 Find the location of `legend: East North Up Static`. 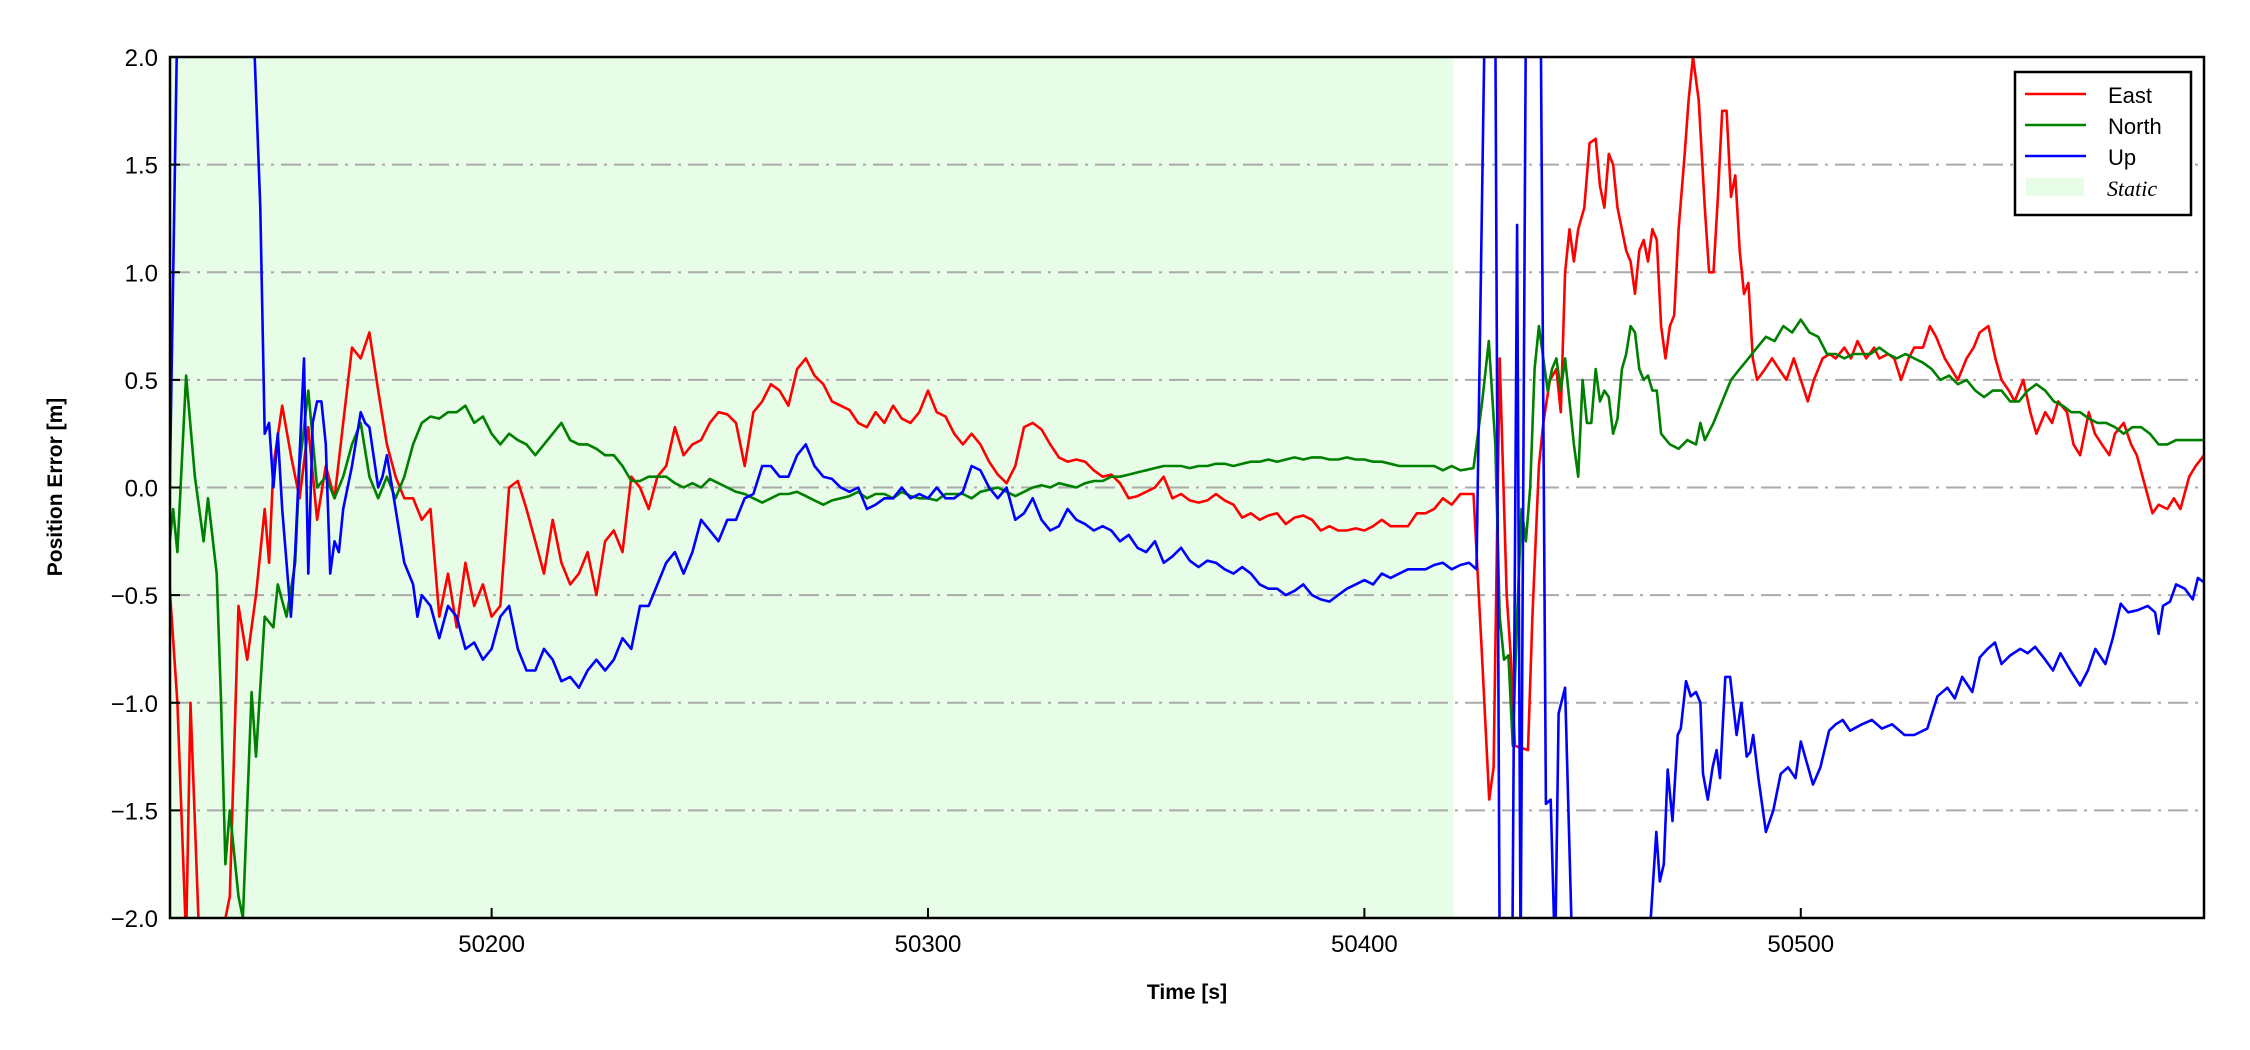

legend: East North Up Static is located at coordinates (2103, 143).